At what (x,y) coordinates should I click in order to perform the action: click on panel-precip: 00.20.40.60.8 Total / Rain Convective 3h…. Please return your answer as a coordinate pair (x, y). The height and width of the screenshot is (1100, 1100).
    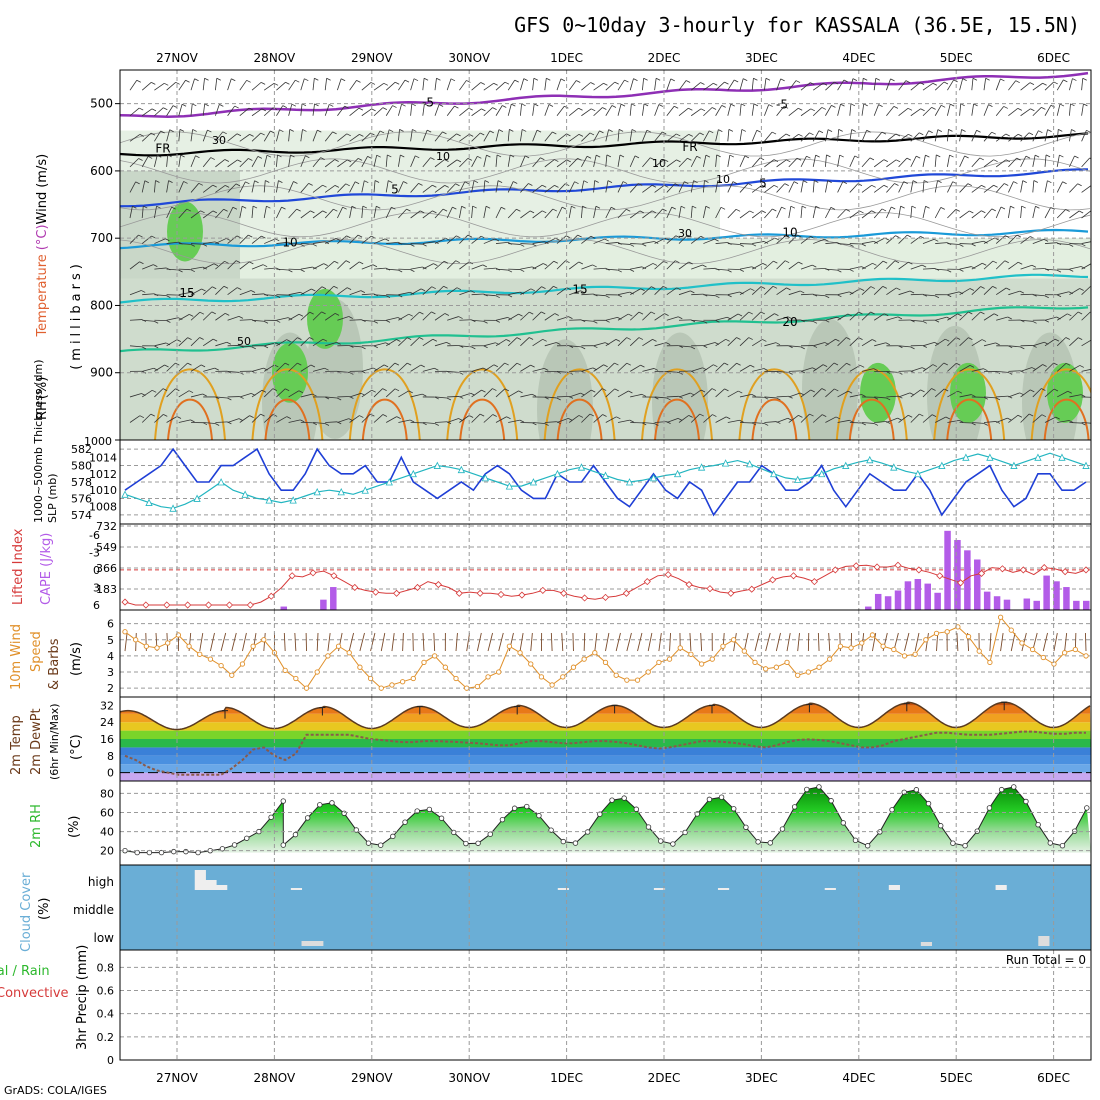
    Looking at the image, I should click on (545, 1006).